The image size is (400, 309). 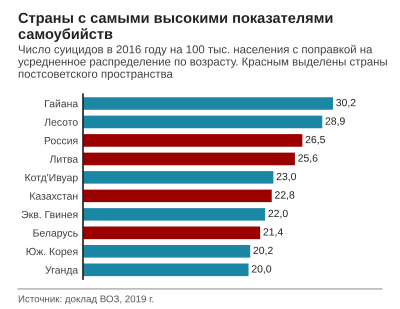 What do you see at coordinates (273, 232) in the screenshot?
I see `data-label: 21,4` at bounding box center [273, 232].